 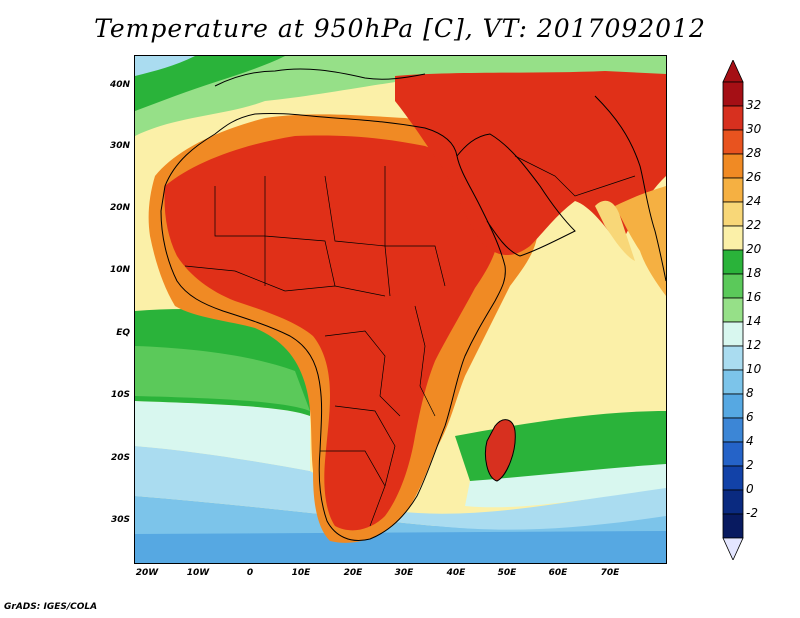 I want to click on lat-tick-label: 10S, so click(x=120, y=395).